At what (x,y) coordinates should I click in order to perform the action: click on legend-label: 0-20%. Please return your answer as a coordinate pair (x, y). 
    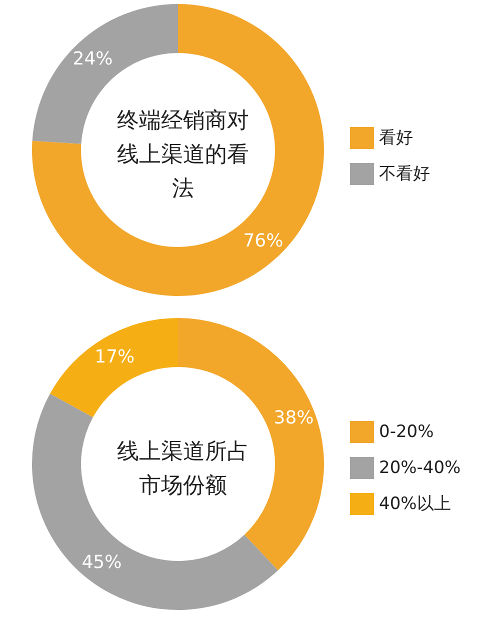
    Looking at the image, I should click on (406, 432).